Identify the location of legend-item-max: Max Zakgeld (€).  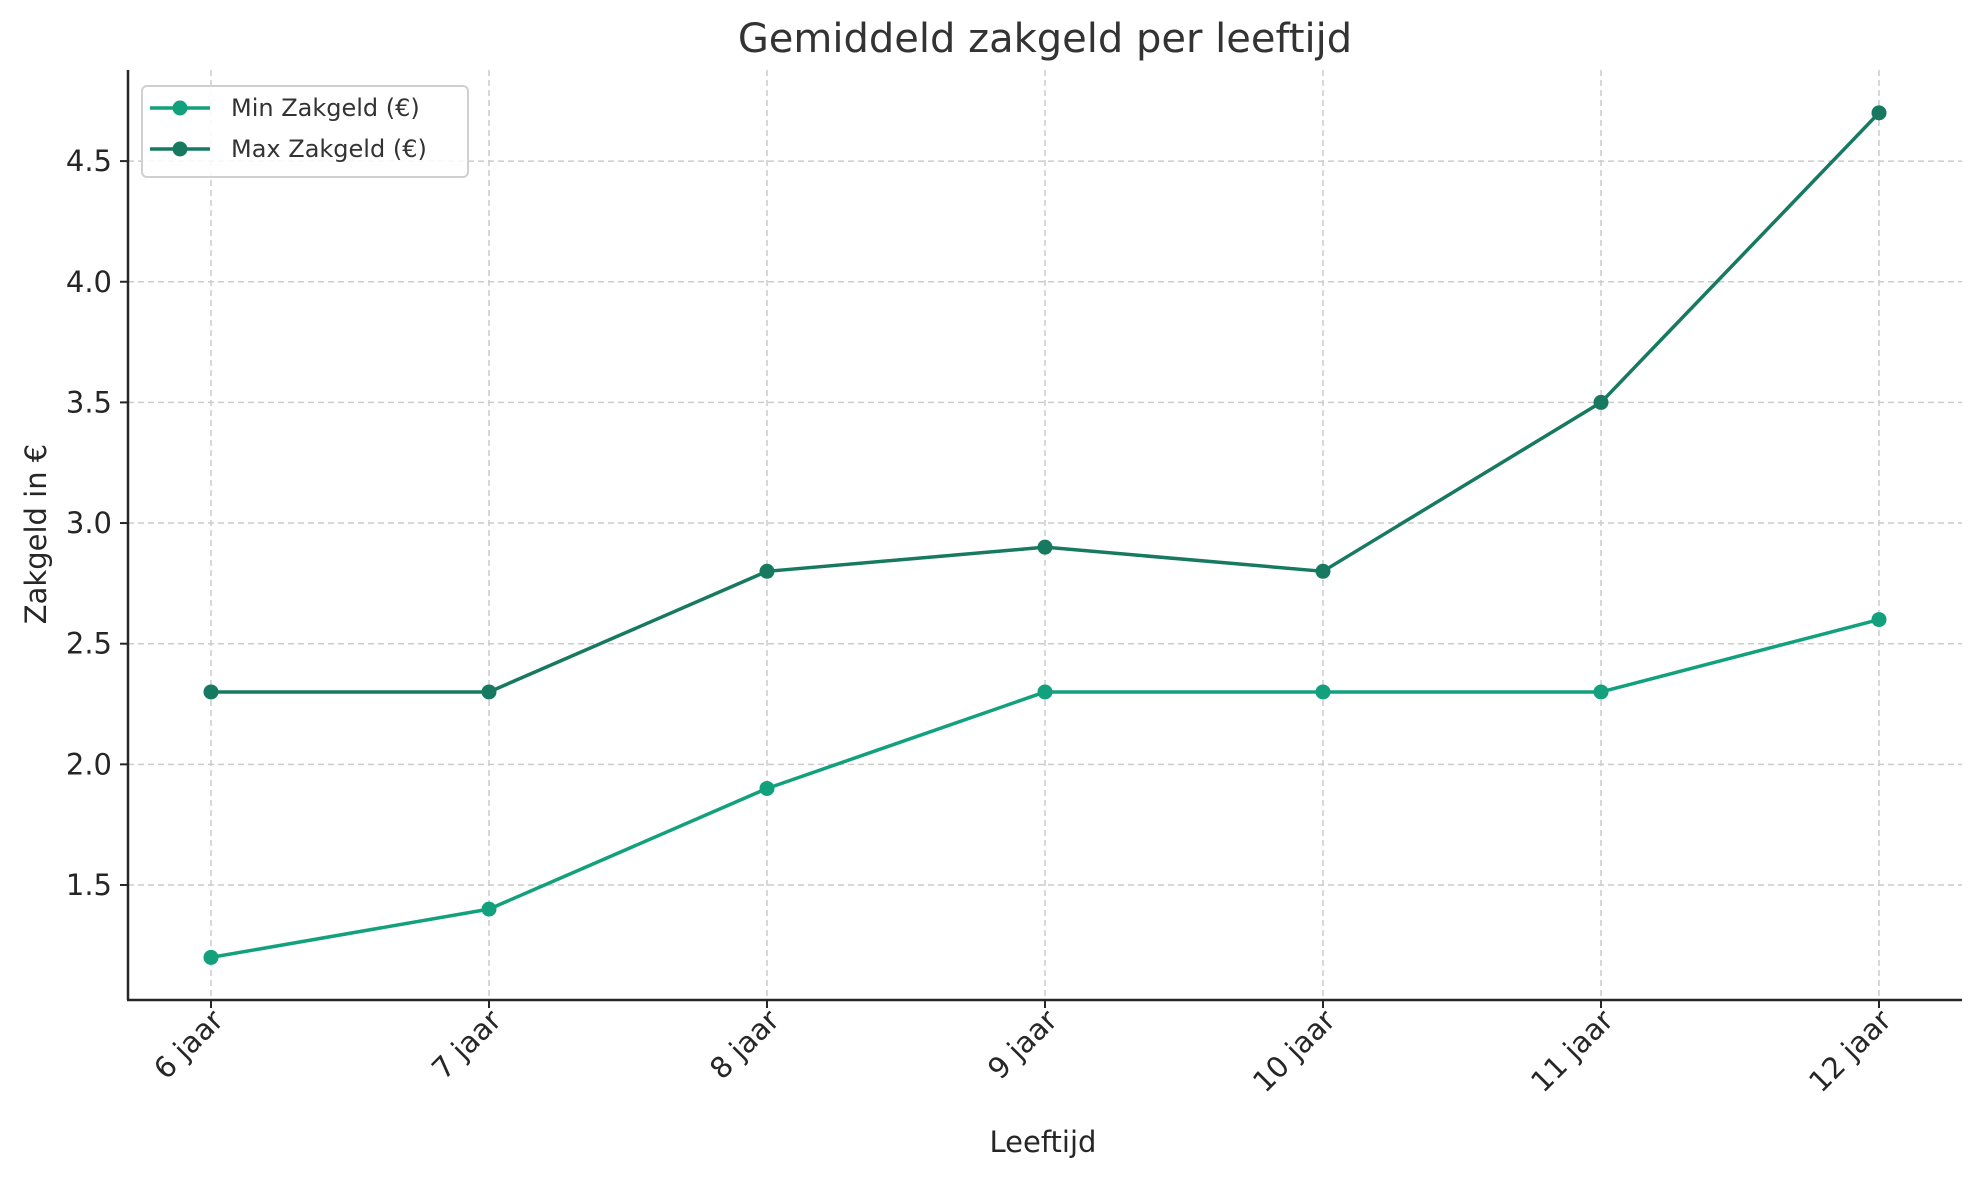
(288, 149).